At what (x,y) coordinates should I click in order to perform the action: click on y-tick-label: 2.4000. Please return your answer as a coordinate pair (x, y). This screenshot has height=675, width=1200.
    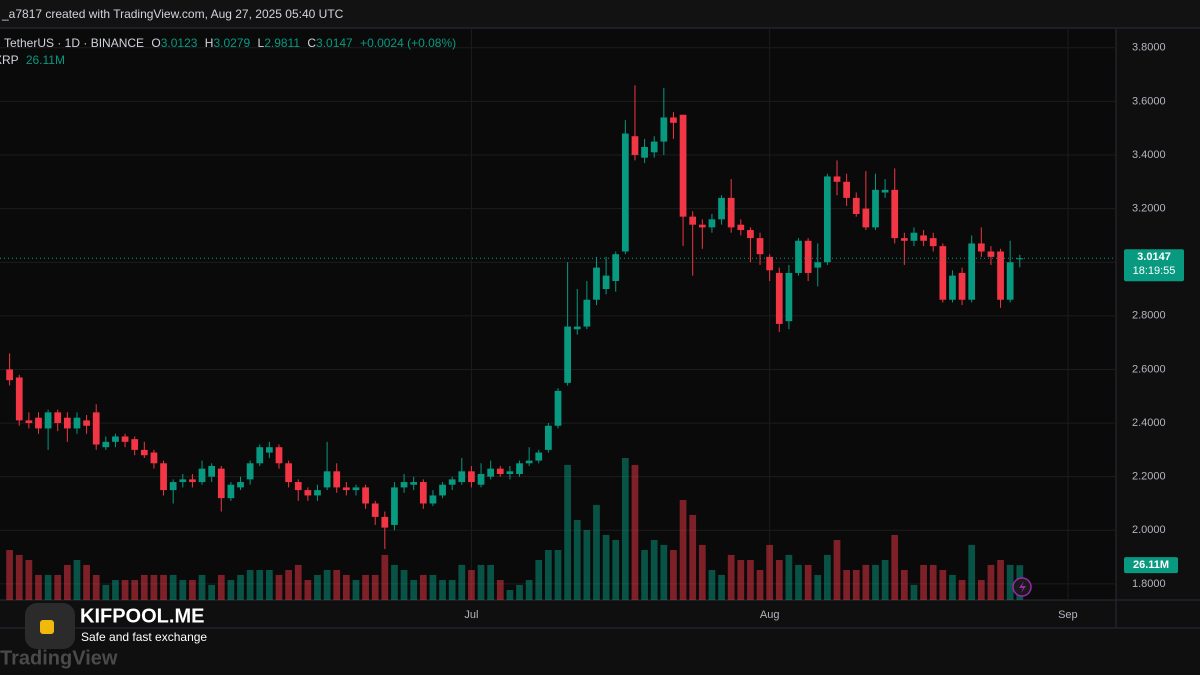
    Looking at the image, I should click on (1149, 423).